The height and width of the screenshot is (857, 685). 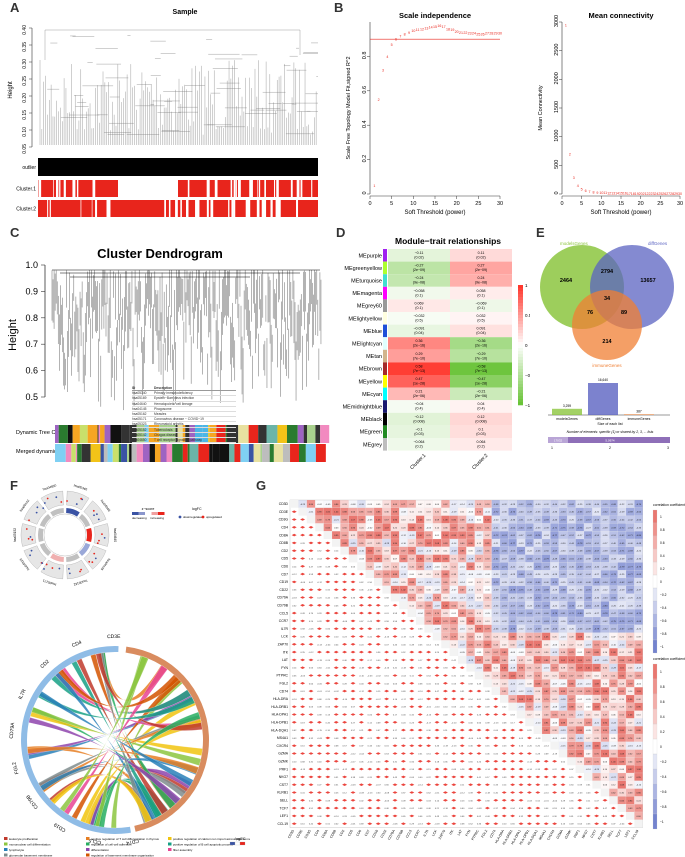 I want to click on corr-upper-value: -0.05, so click(x=513, y=653).